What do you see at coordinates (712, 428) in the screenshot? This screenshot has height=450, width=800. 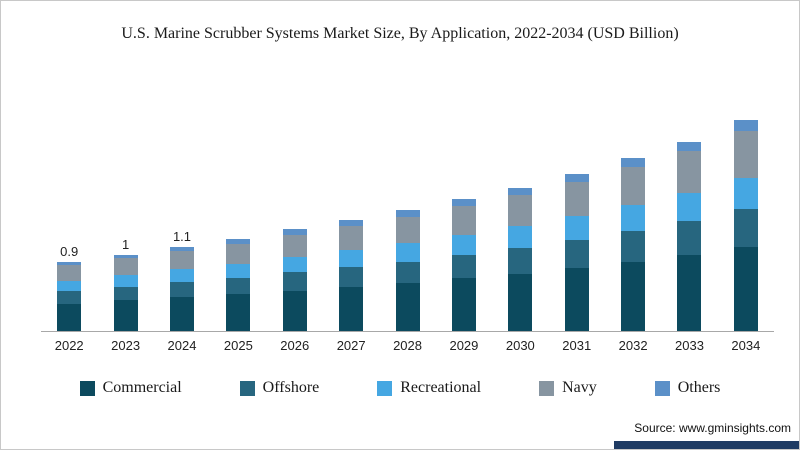 I see `source-text: Source: www.gminsights.com` at bounding box center [712, 428].